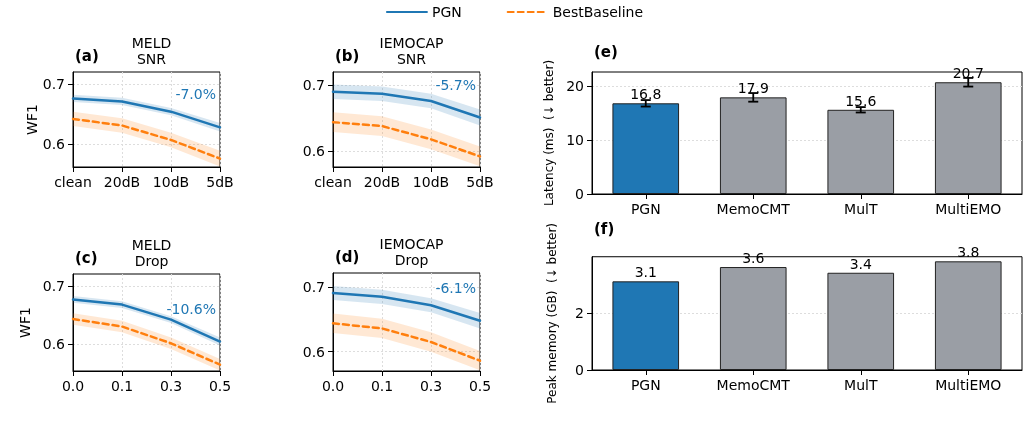 The width and height of the screenshot is (1029, 443). What do you see at coordinates (860, 263) in the screenshot?
I see `data-label: 3.4` at bounding box center [860, 263].